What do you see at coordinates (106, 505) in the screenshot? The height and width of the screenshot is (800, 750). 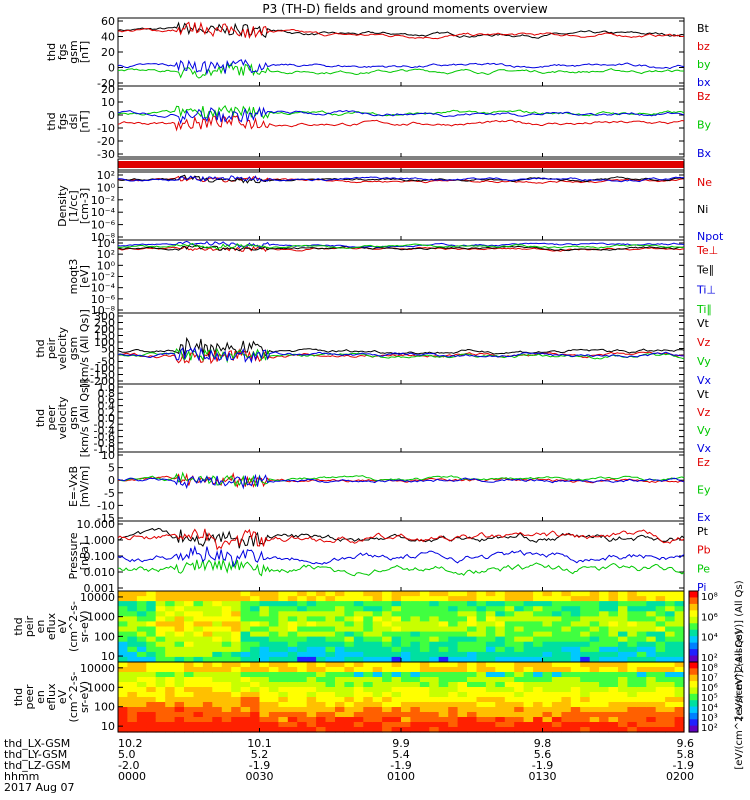 I see `y-tick-label: -10` at bounding box center [106, 505].